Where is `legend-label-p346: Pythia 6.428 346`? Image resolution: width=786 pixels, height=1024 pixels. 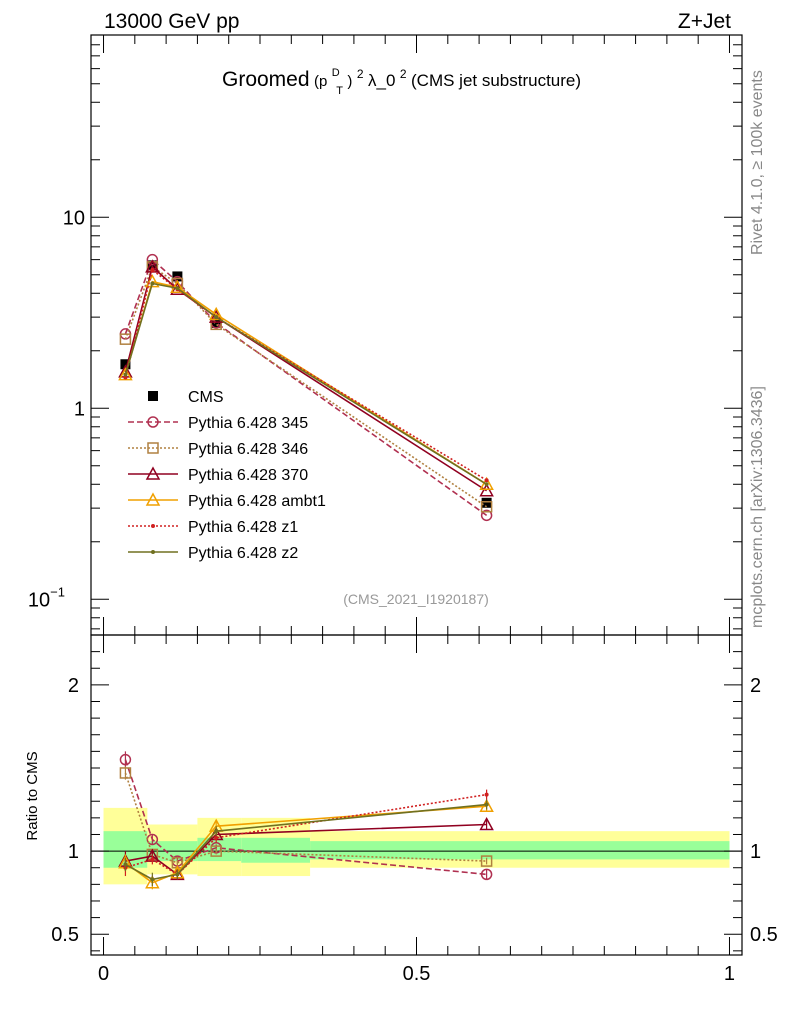 legend-label-p346: Pythia 6.428 346 is located at coordinates (248, 449).